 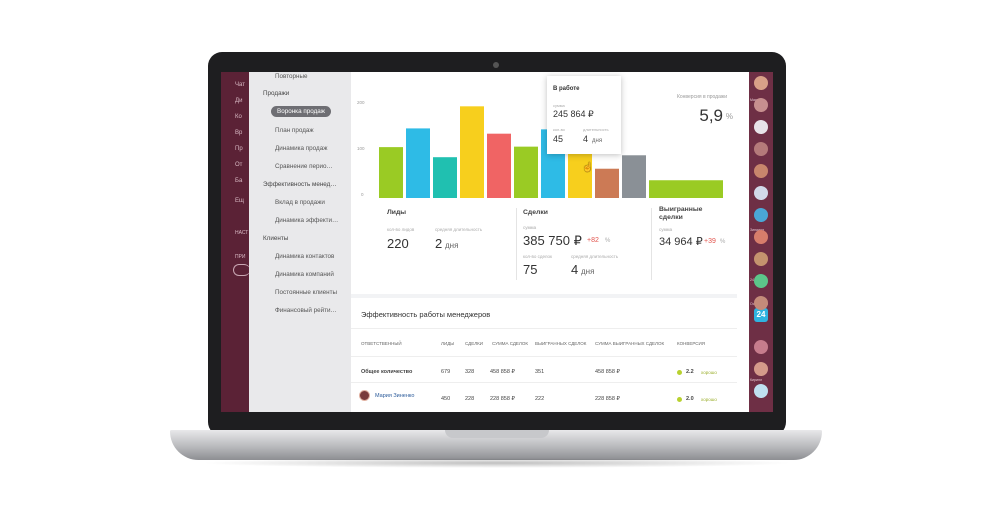 I want to click on table-cell: 222, so click(x=540, y=399).